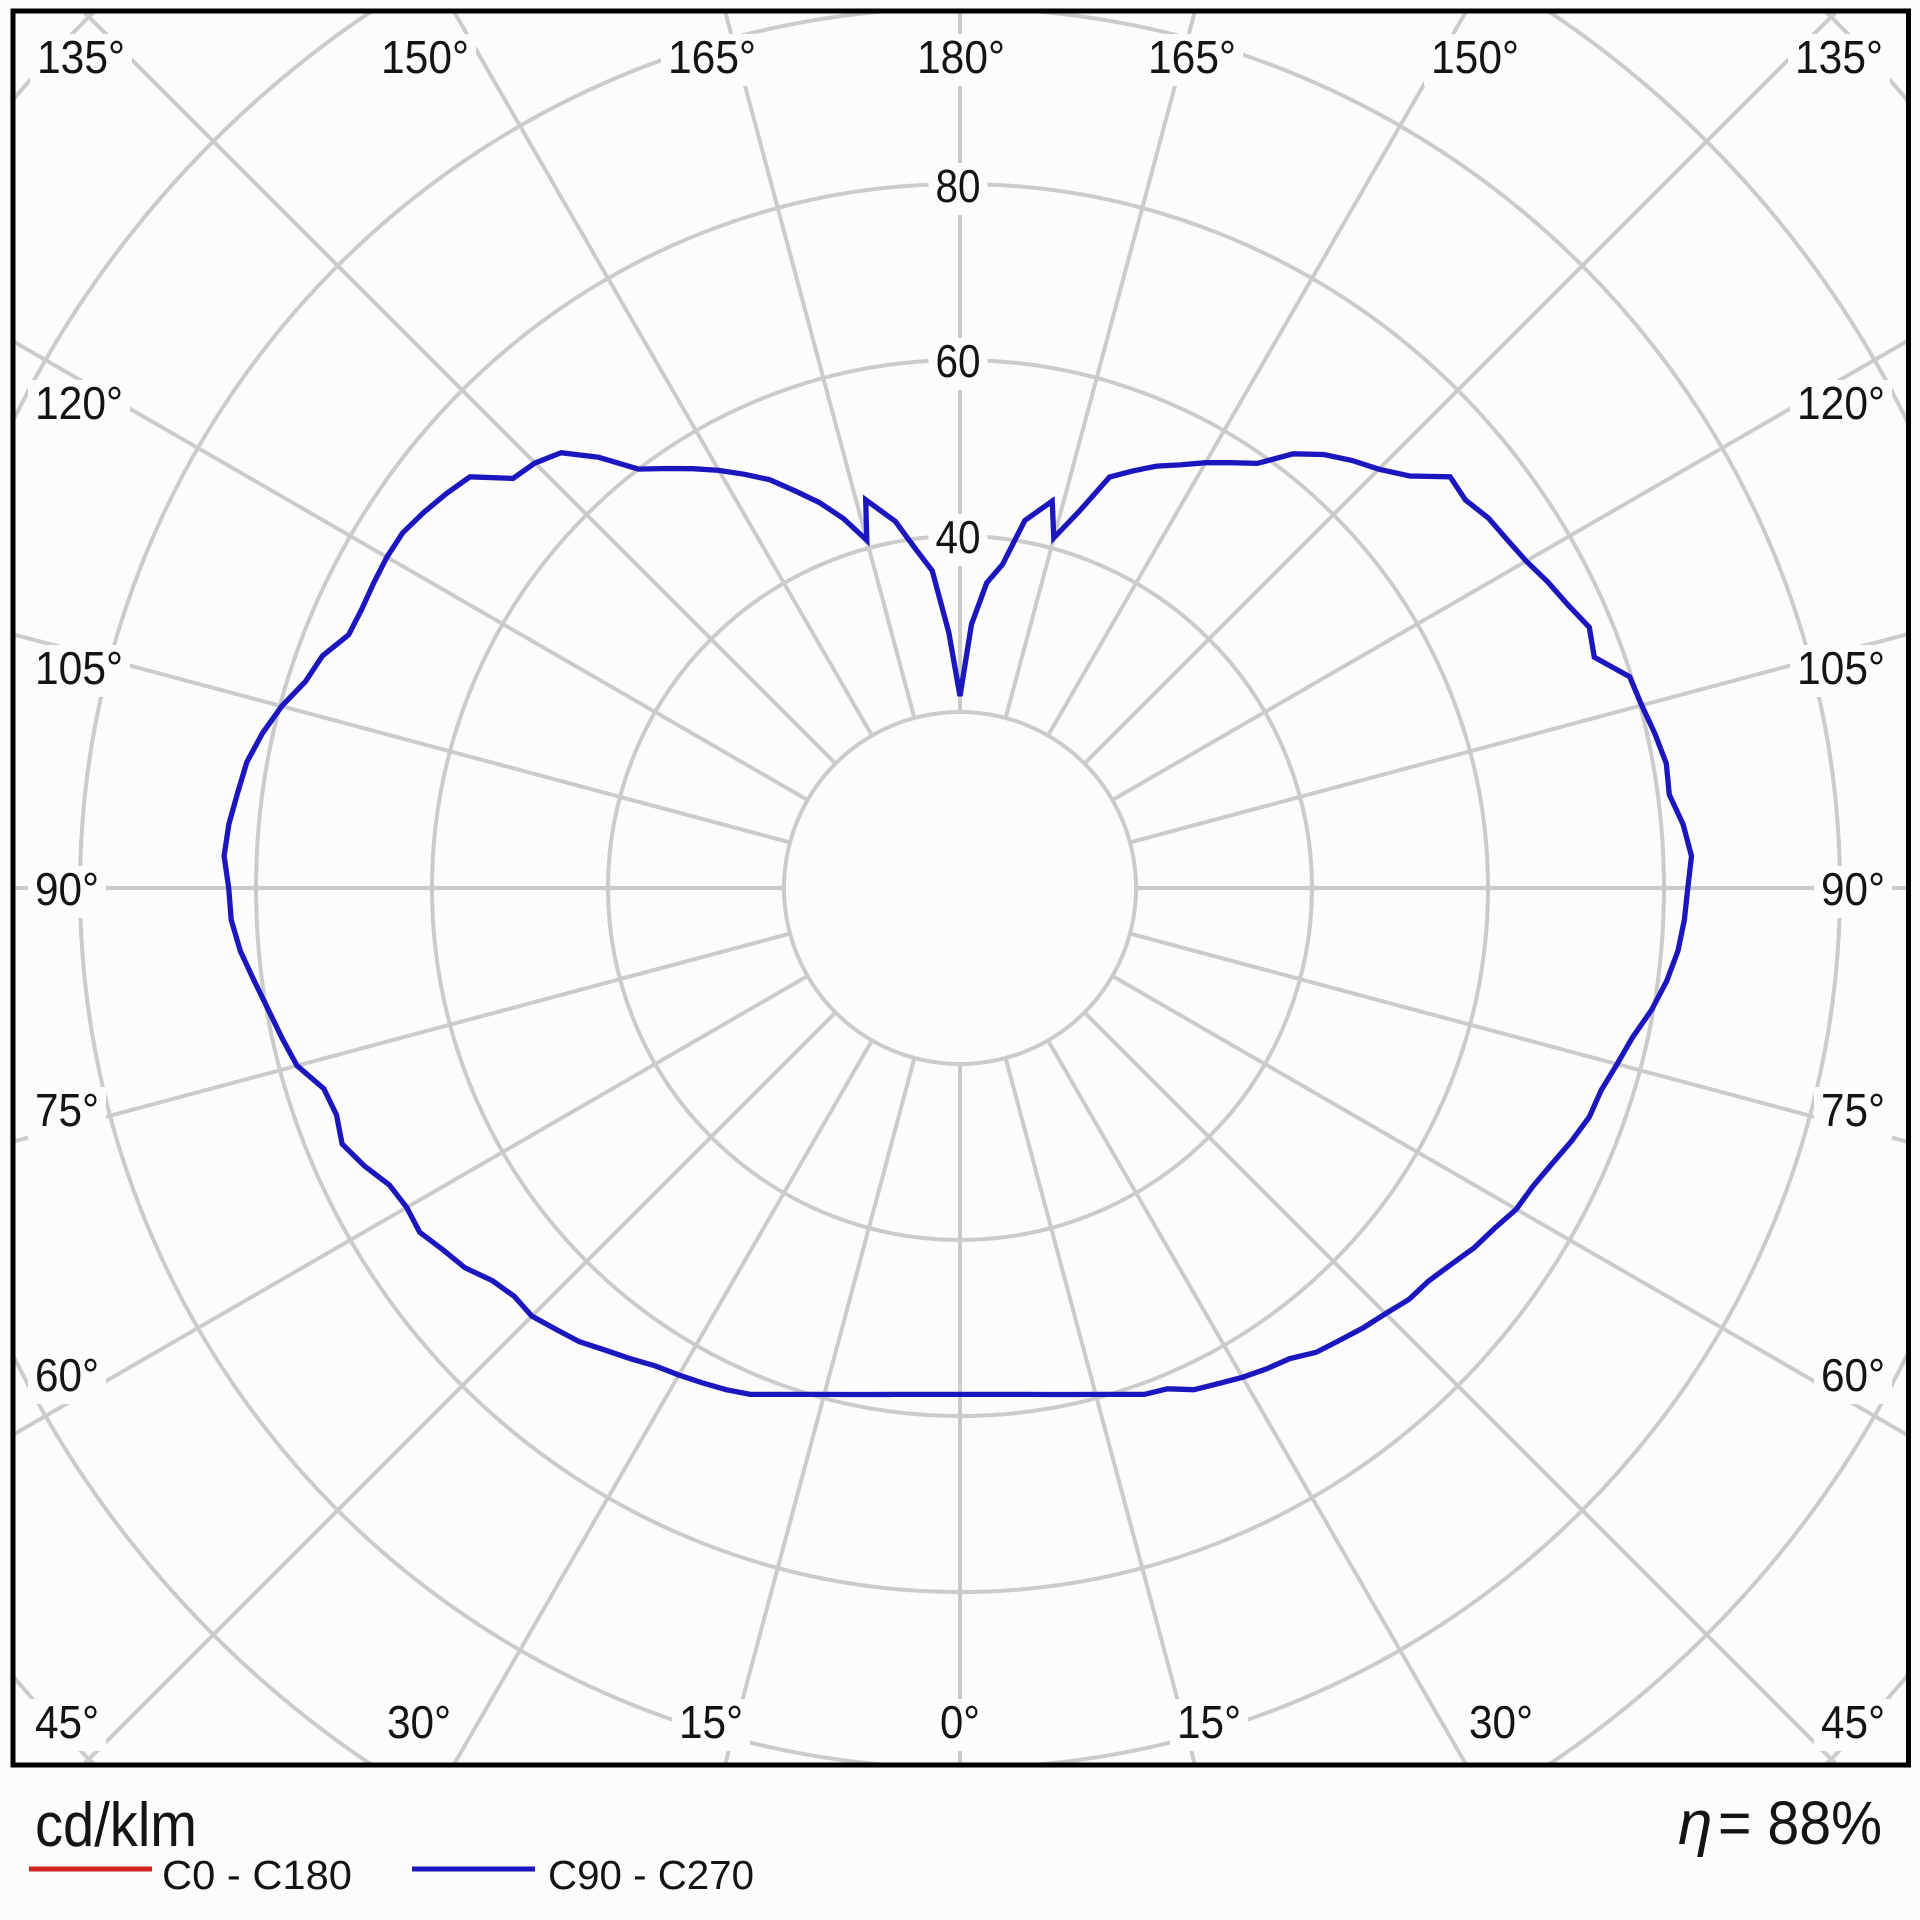 The width and height of the screenshot is (1920, 1920). Describe the element at coordinates (961, 57) in the screenshot. I see `svg-text: 180°` at that location.